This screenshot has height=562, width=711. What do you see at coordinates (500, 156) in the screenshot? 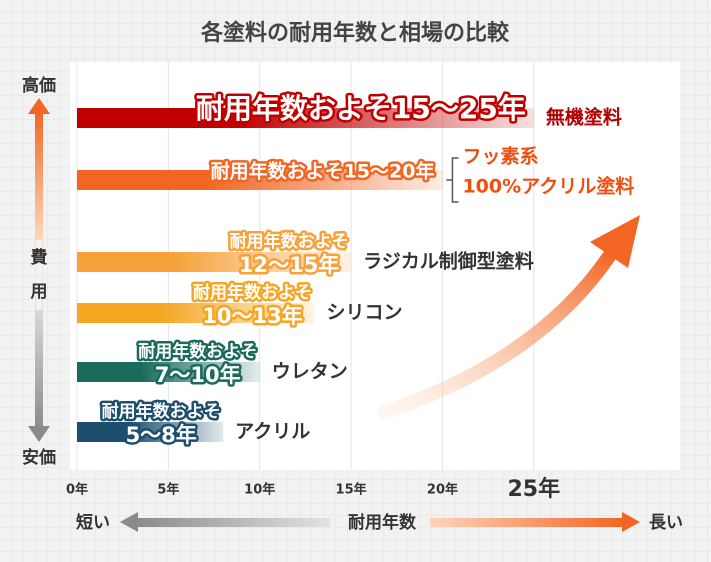
I see `category-label: フッ素系` at bounding box center [500, 156].